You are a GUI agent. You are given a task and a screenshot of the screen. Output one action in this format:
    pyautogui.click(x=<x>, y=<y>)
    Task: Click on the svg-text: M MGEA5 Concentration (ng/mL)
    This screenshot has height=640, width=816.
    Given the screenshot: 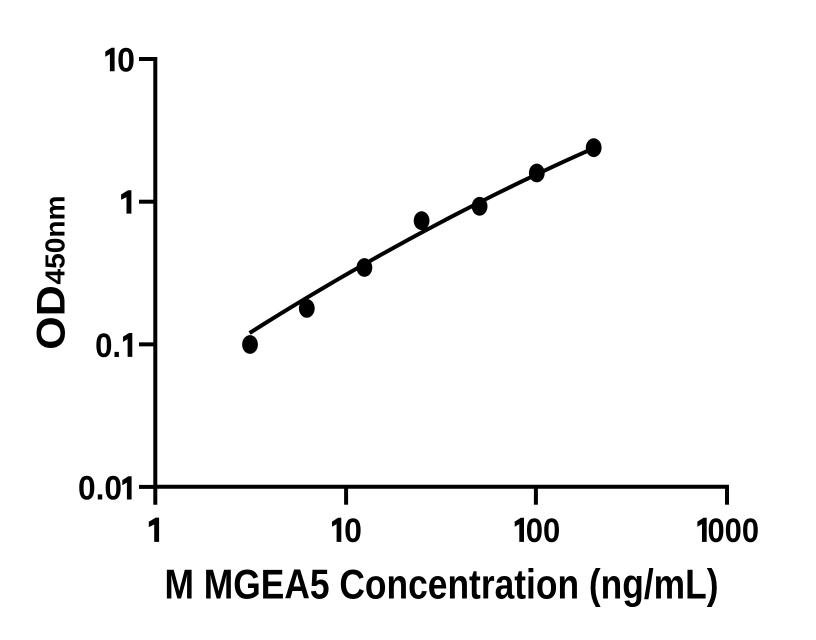 What is the action you would take?
    pyautogui.click(x=442, y=583)
    